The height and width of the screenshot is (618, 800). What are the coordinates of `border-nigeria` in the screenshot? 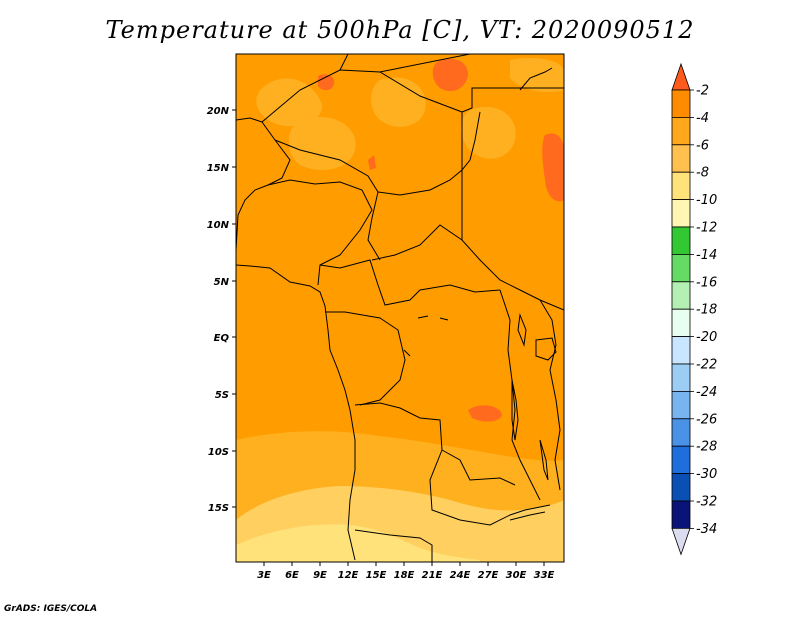 It's located at (320, 232).